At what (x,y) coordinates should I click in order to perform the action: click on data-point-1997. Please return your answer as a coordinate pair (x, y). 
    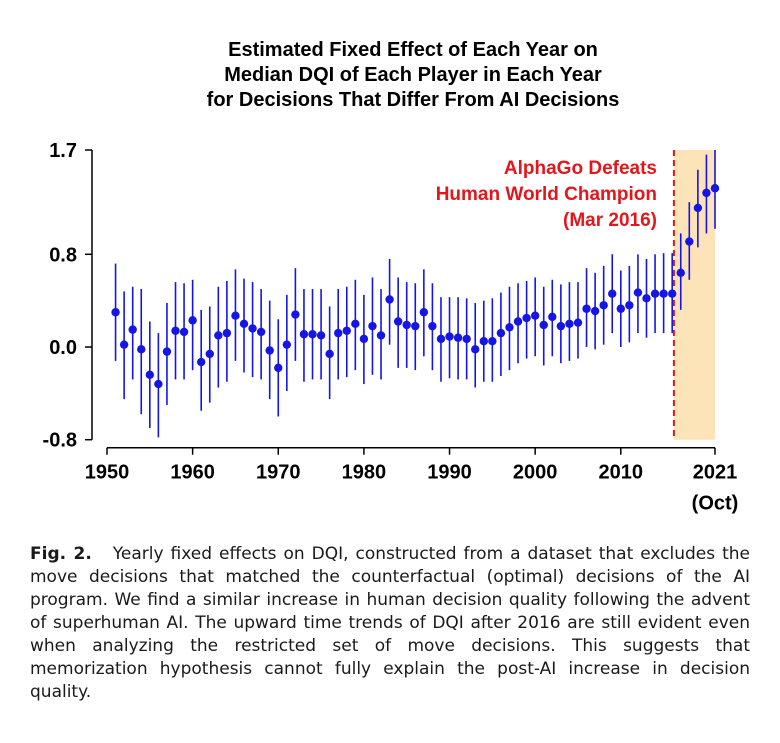
    Looking at the image, I should click on (509, 327).